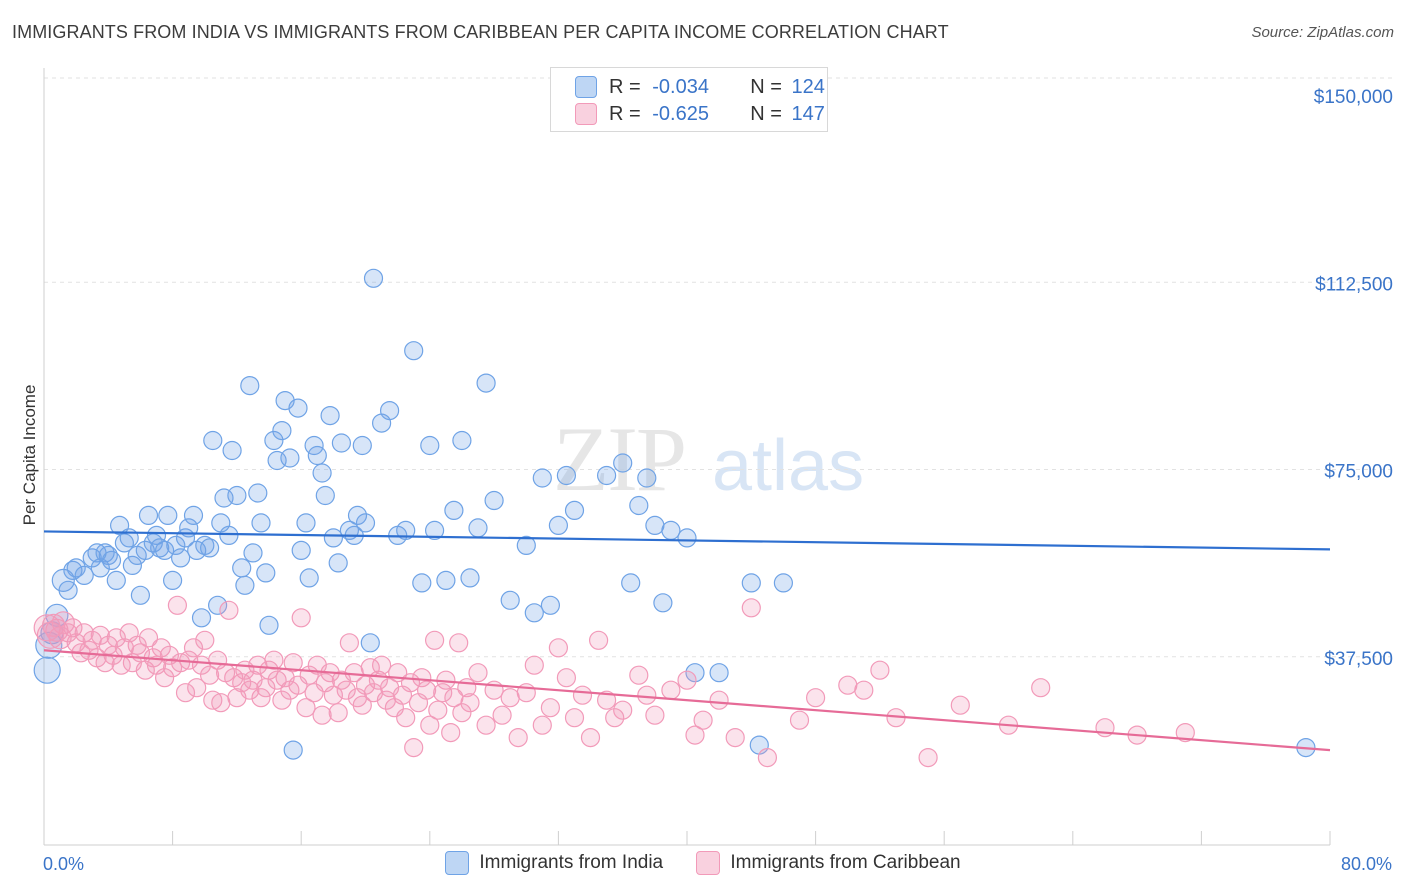  Describe the element at coordinates (586, 114) in the screenshot. I see `caribbean-swatch` at that location.